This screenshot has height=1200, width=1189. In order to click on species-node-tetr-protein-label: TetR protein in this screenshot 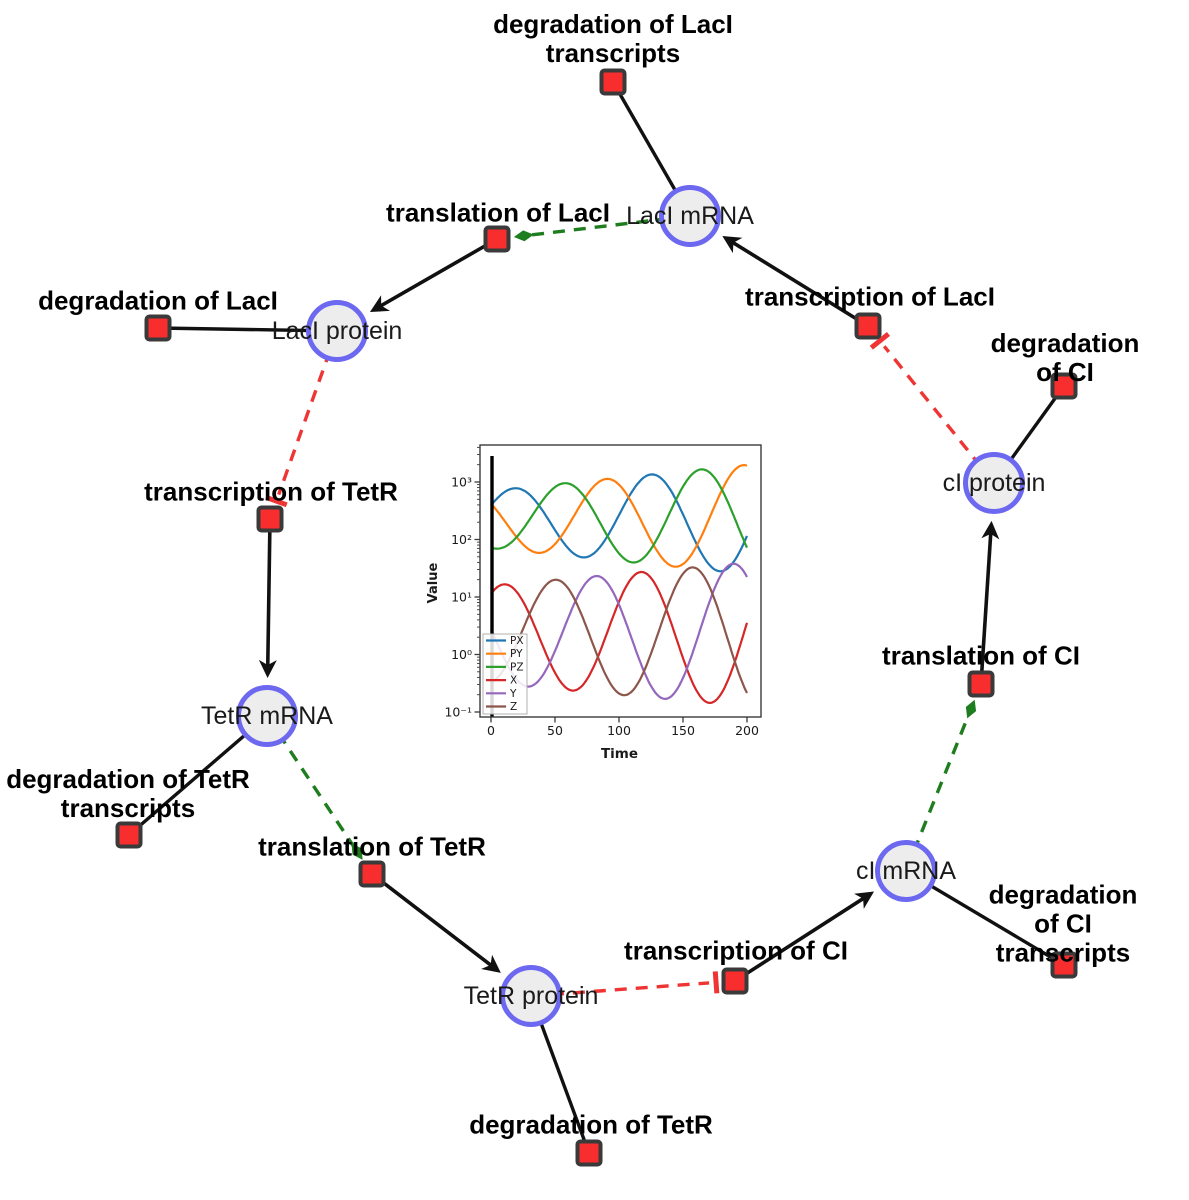, I will do `click(531, 995)`.